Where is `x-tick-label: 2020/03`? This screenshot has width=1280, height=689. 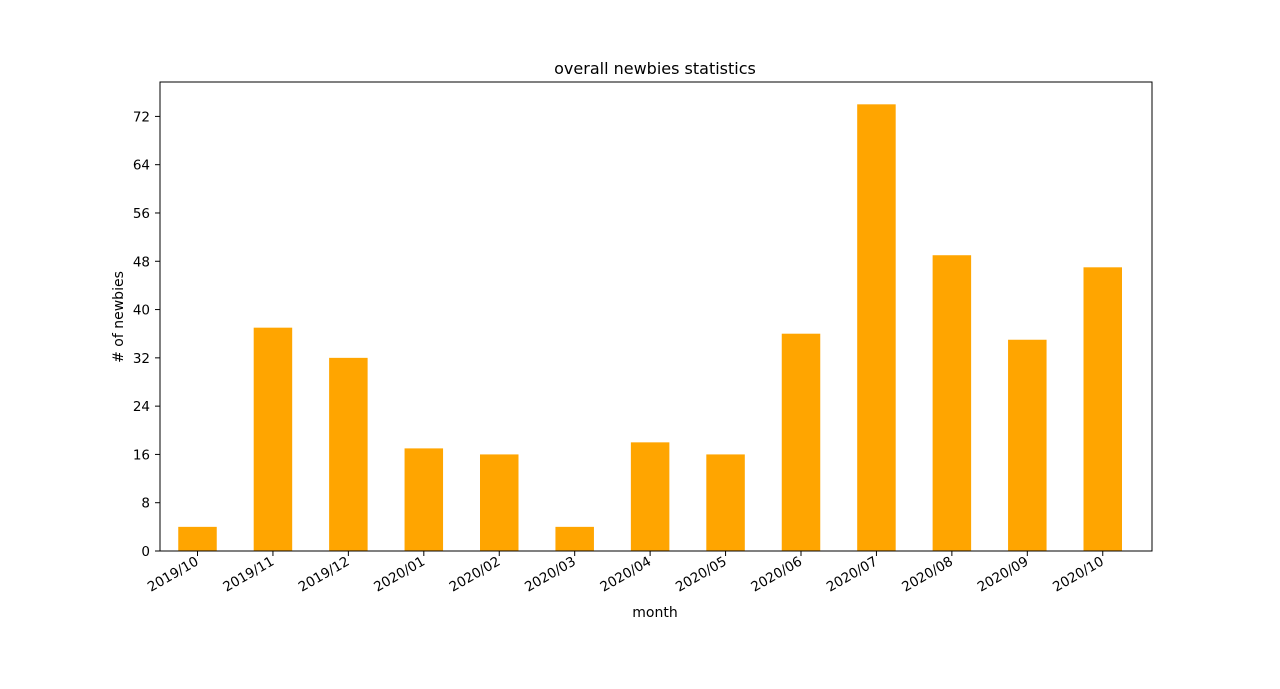 x-tick-label: 2020/03 is located at coordinates (550, 575).